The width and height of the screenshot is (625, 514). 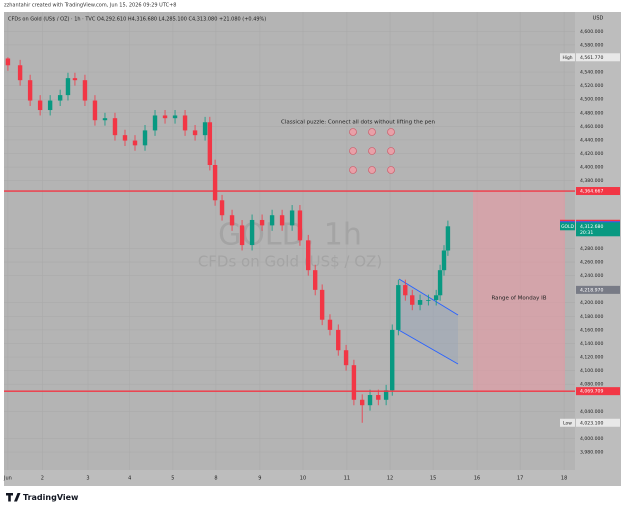 What do you see at coordinates (591, 140) in the screenshot?
I see `y-tick-label: 4,440.000` at bounding box center [591, 140].